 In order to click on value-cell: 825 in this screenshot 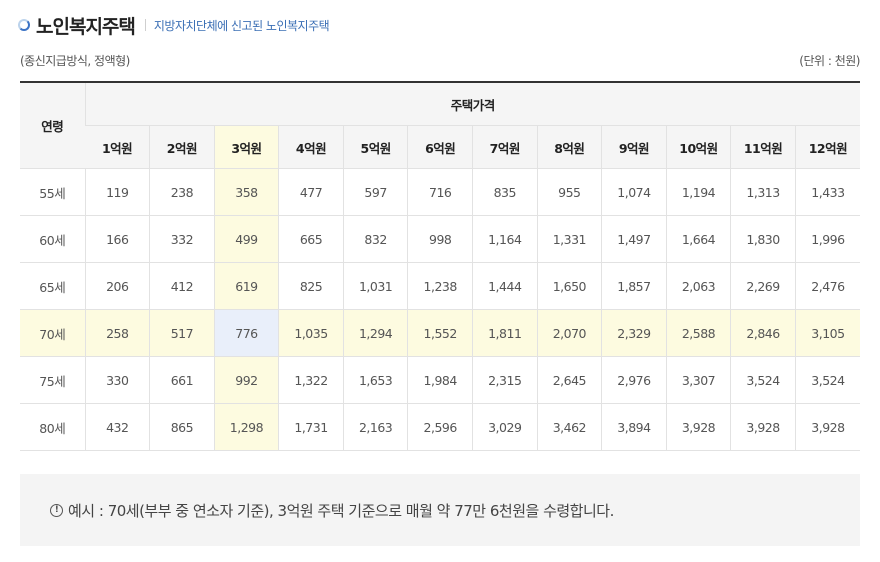, I will do `click(311, 286)`.